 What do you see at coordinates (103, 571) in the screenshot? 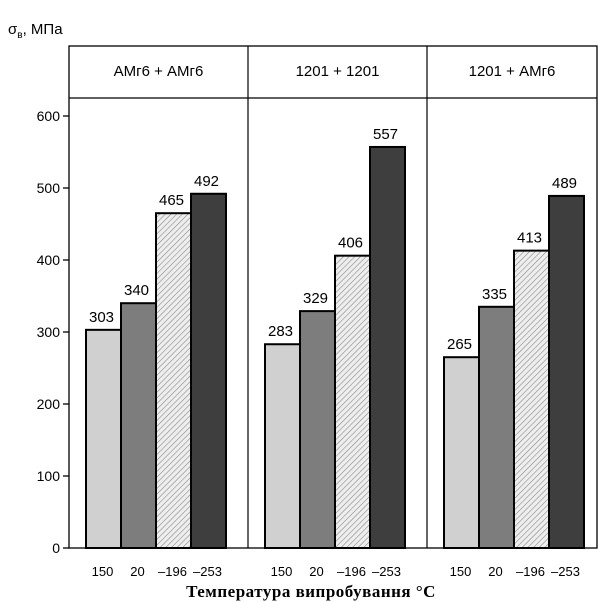
I see `x-tick-label-1-1: 150` at bounding box center [103, 571].